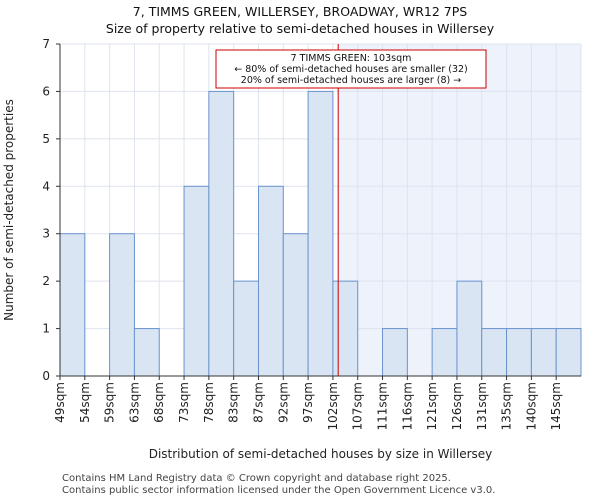 Image resolution: width=600 pixels, height=500 pixels. What do you see at coordinates (46, 281) in the screenshot?
I see `y-tick-label: 2` at bounding box center [46, 281].